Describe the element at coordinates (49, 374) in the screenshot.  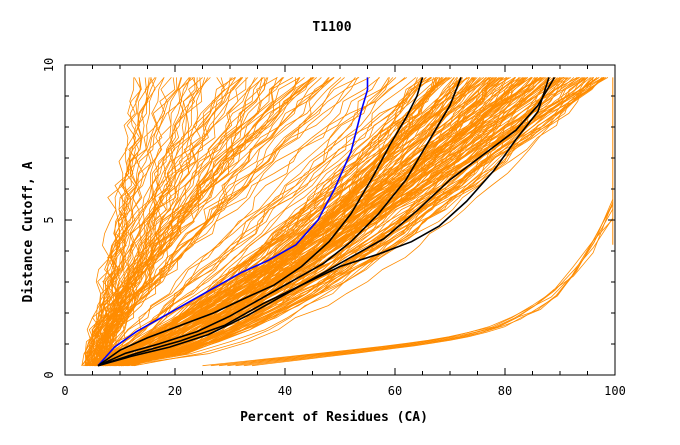
I see `y-tick-label: 0` at that location.